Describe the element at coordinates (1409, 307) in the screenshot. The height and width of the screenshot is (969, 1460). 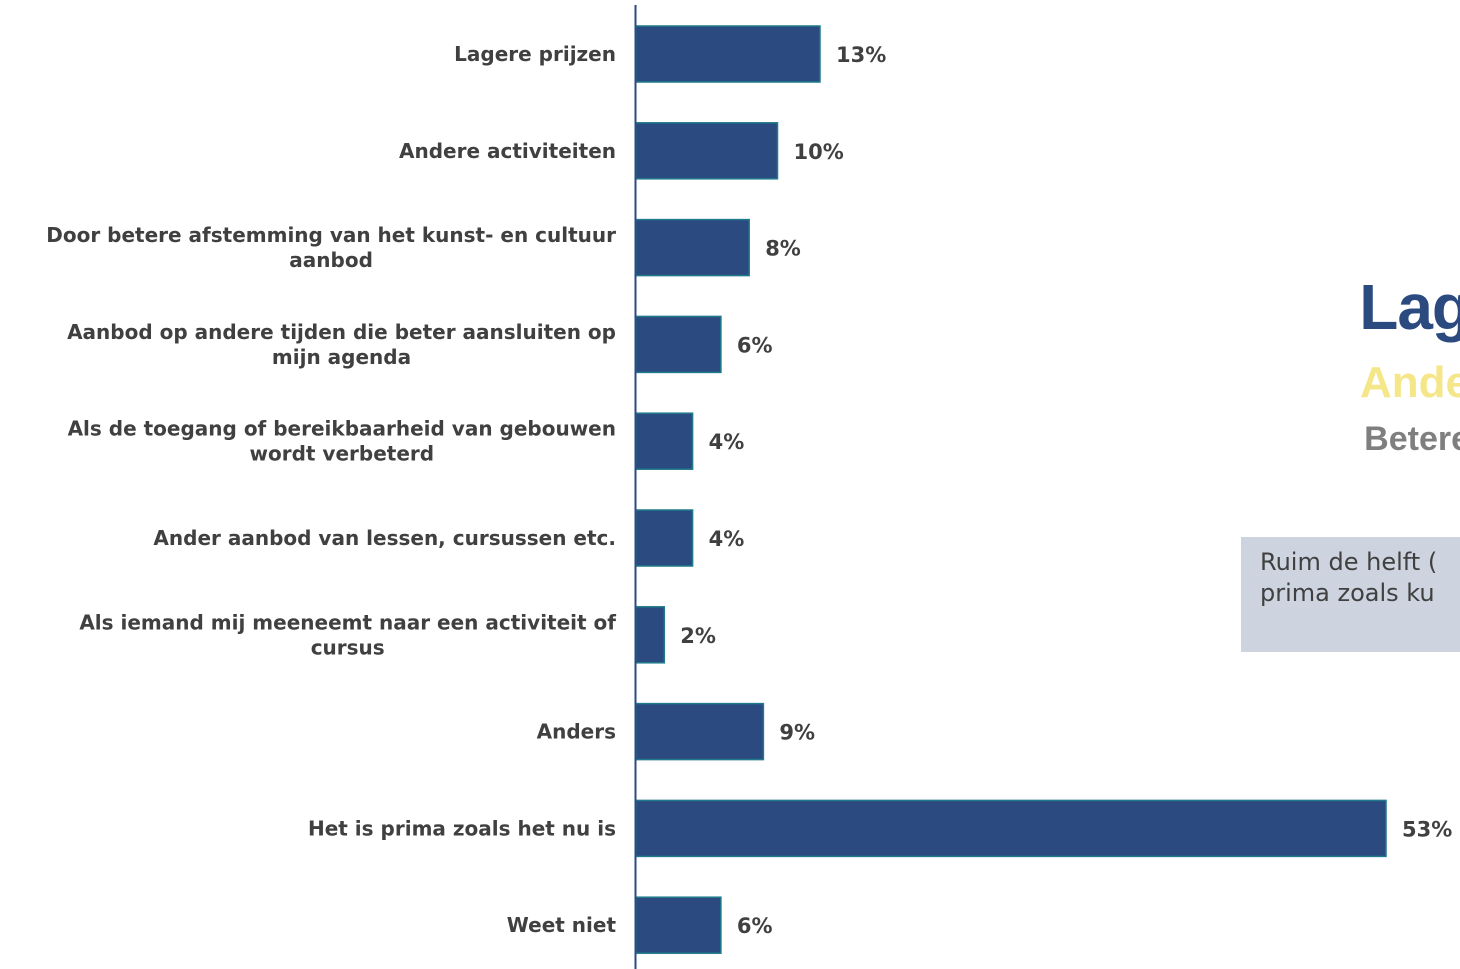
I see `ranking-first: Lag` at that location.